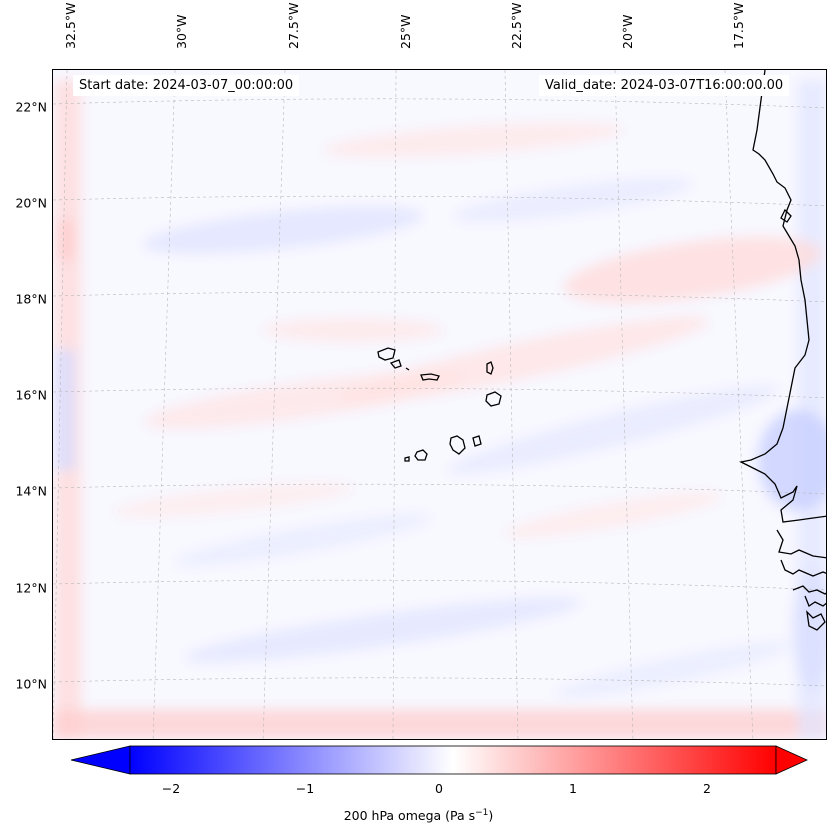 The image size is (837, 839). I want to click on colorbar-extend-low, so click(100, 760).